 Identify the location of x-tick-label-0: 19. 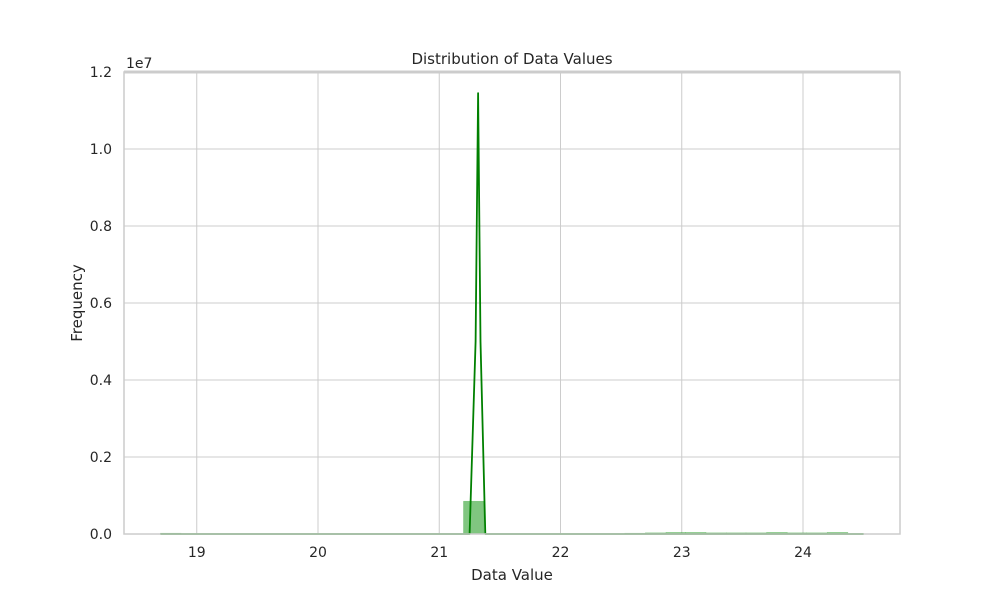
(197, 553).